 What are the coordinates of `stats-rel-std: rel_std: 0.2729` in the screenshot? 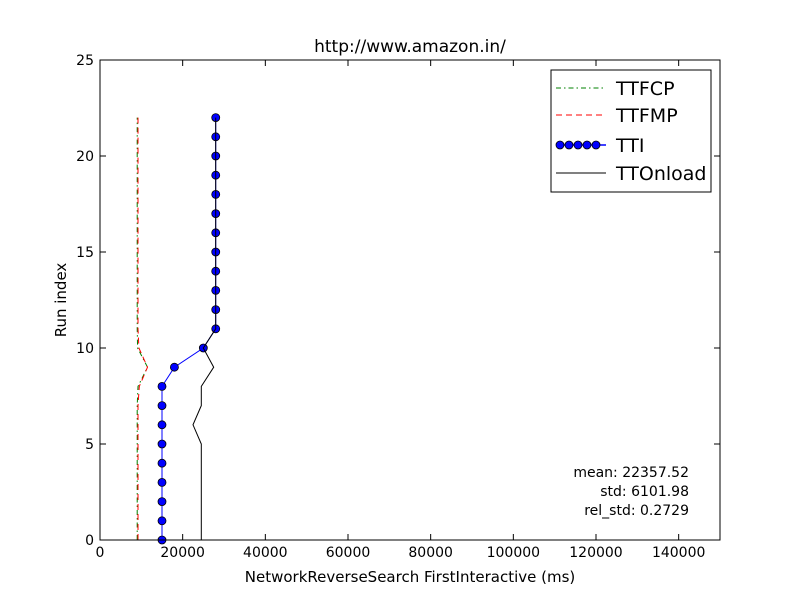 It's located at (636, 511).